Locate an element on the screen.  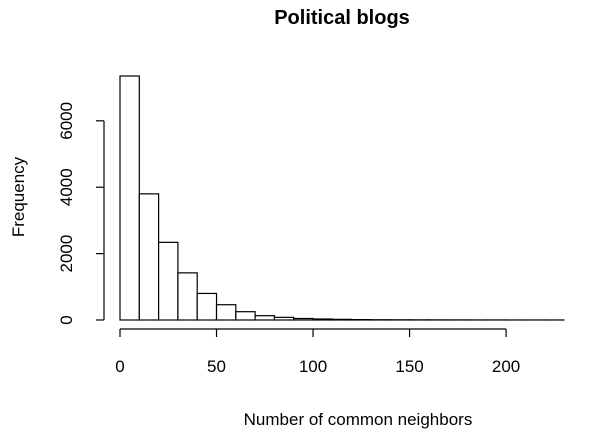
y-tick-label: 0 is located at coordinates (66, 319).